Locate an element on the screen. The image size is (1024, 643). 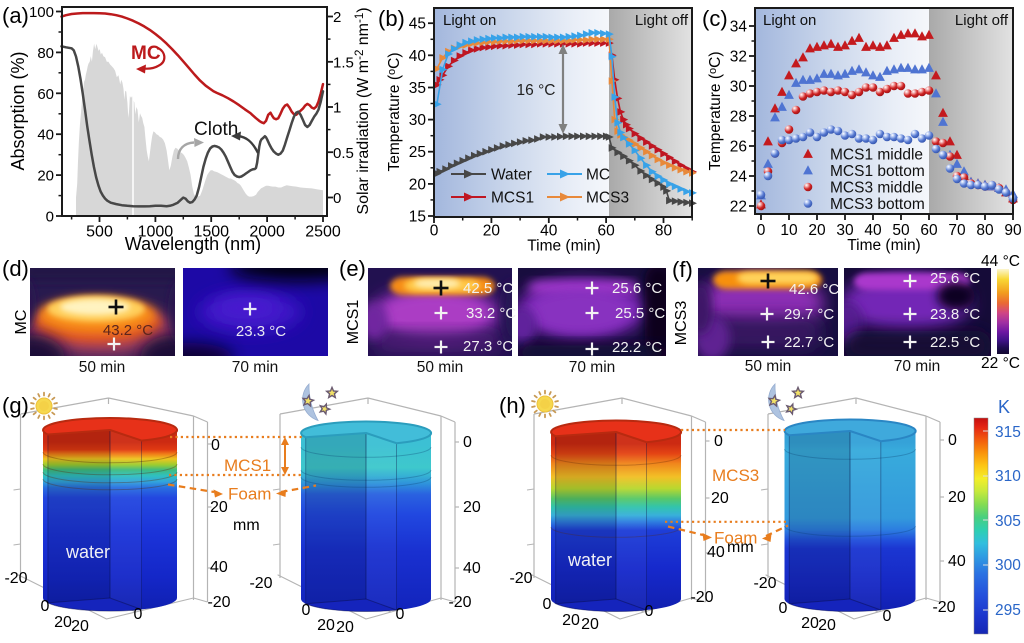
svg-text: 44 °C is located at coordinates (1000, 261).